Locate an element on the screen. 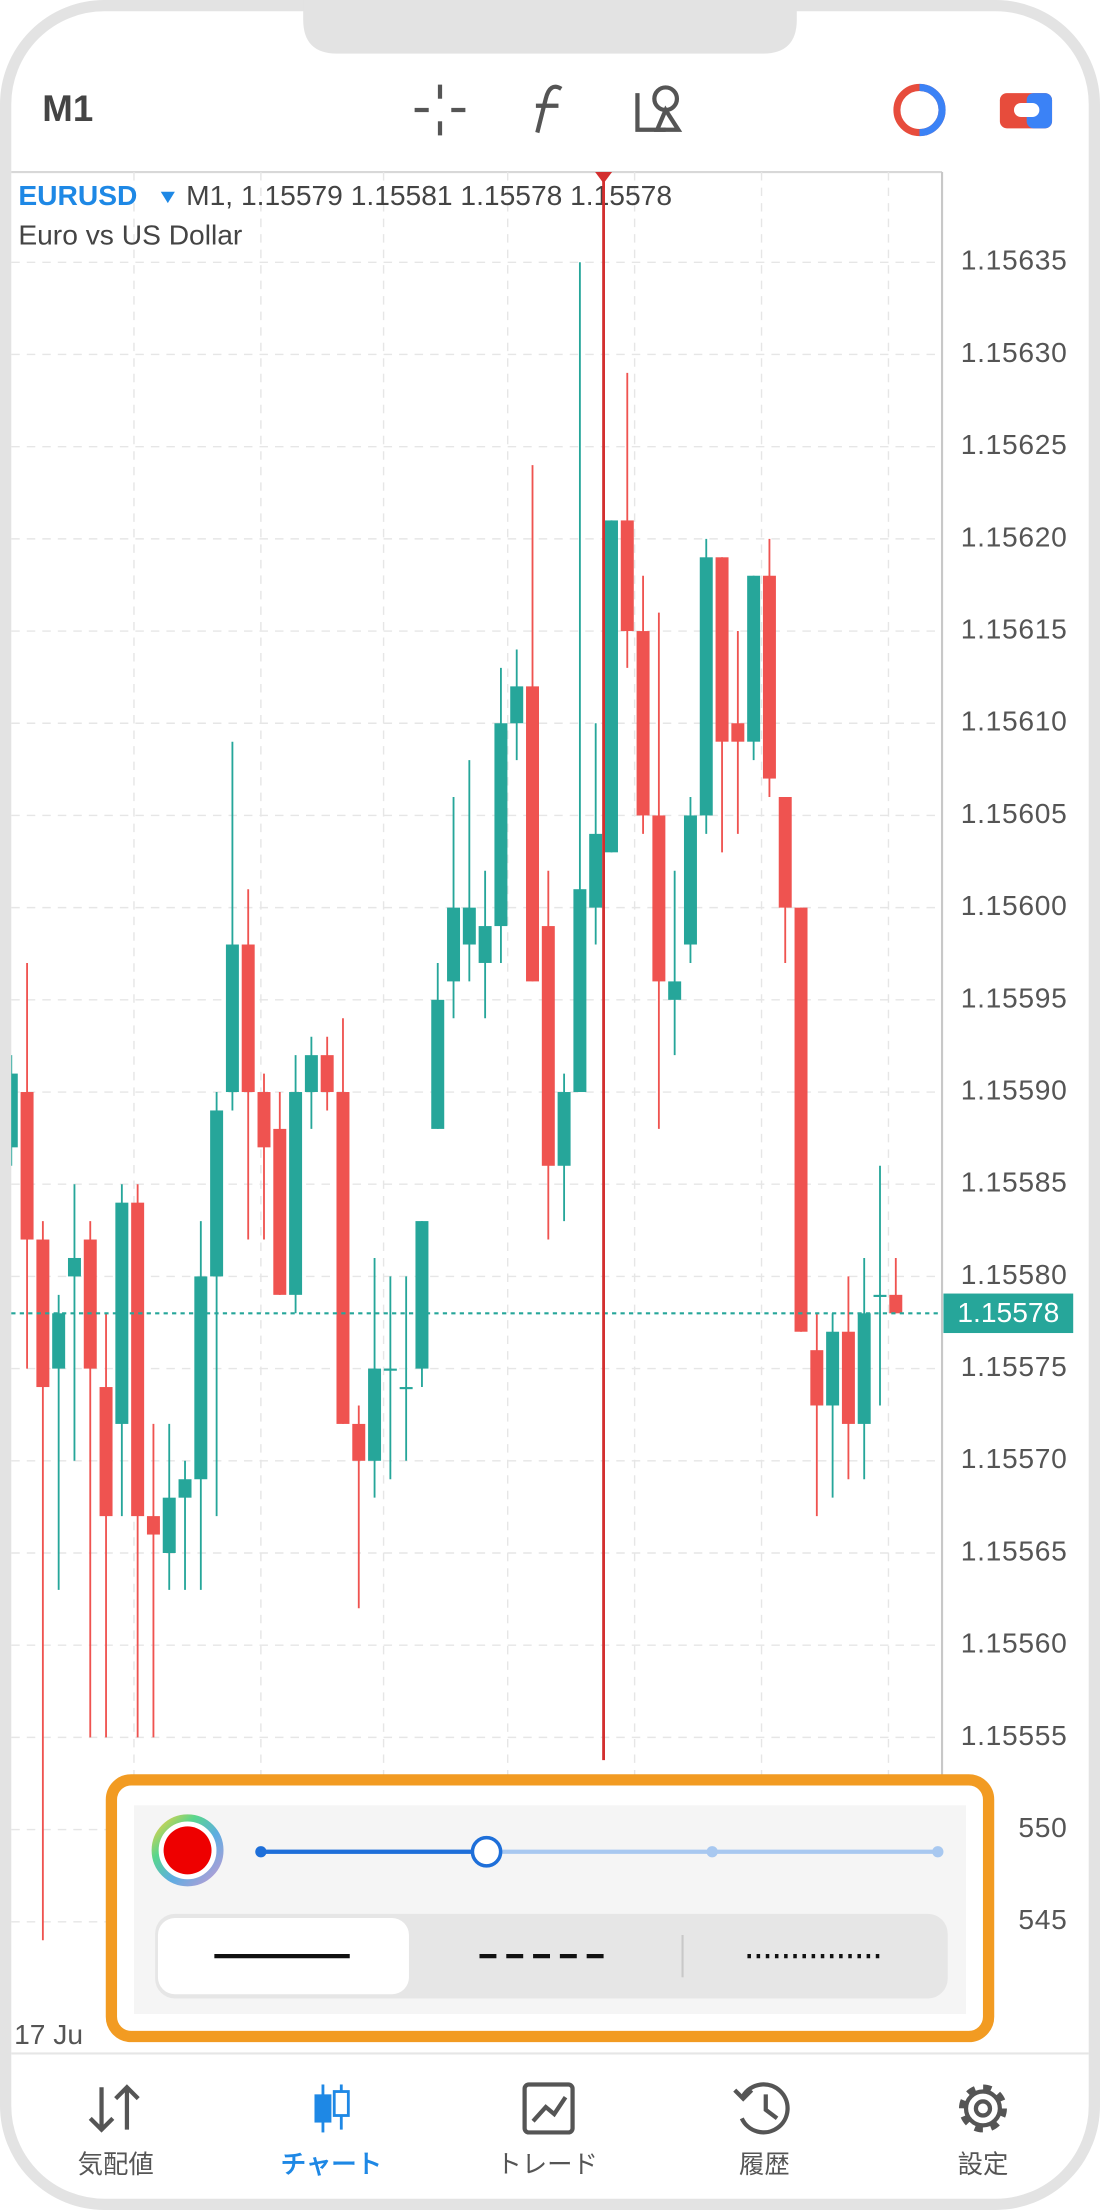 This screenshot has width=1100, height=2210. price-tick-label: 545 is located at coordinates (1042, 1919).